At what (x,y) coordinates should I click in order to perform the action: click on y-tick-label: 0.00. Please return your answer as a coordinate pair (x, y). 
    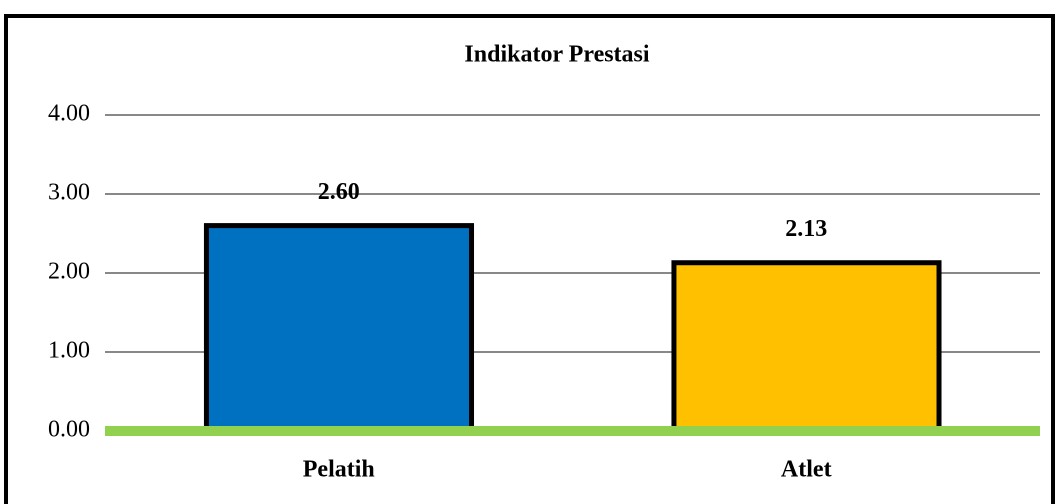
    Looking at the image, I should click on (69, 430).